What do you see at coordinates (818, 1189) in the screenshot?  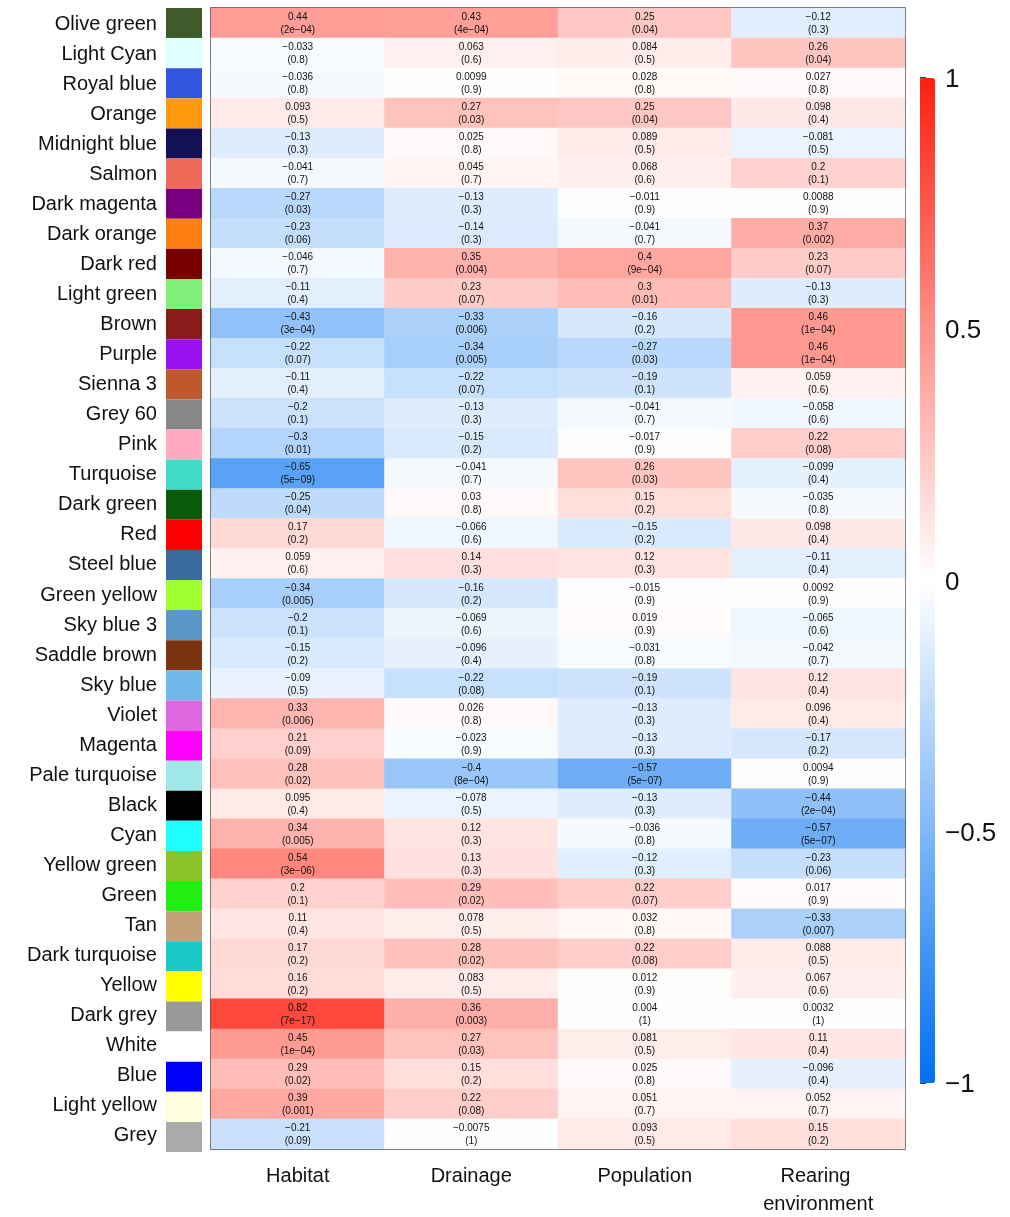 I see `x-tick-label: Rearing environment` at bounding box center [818, 1189].